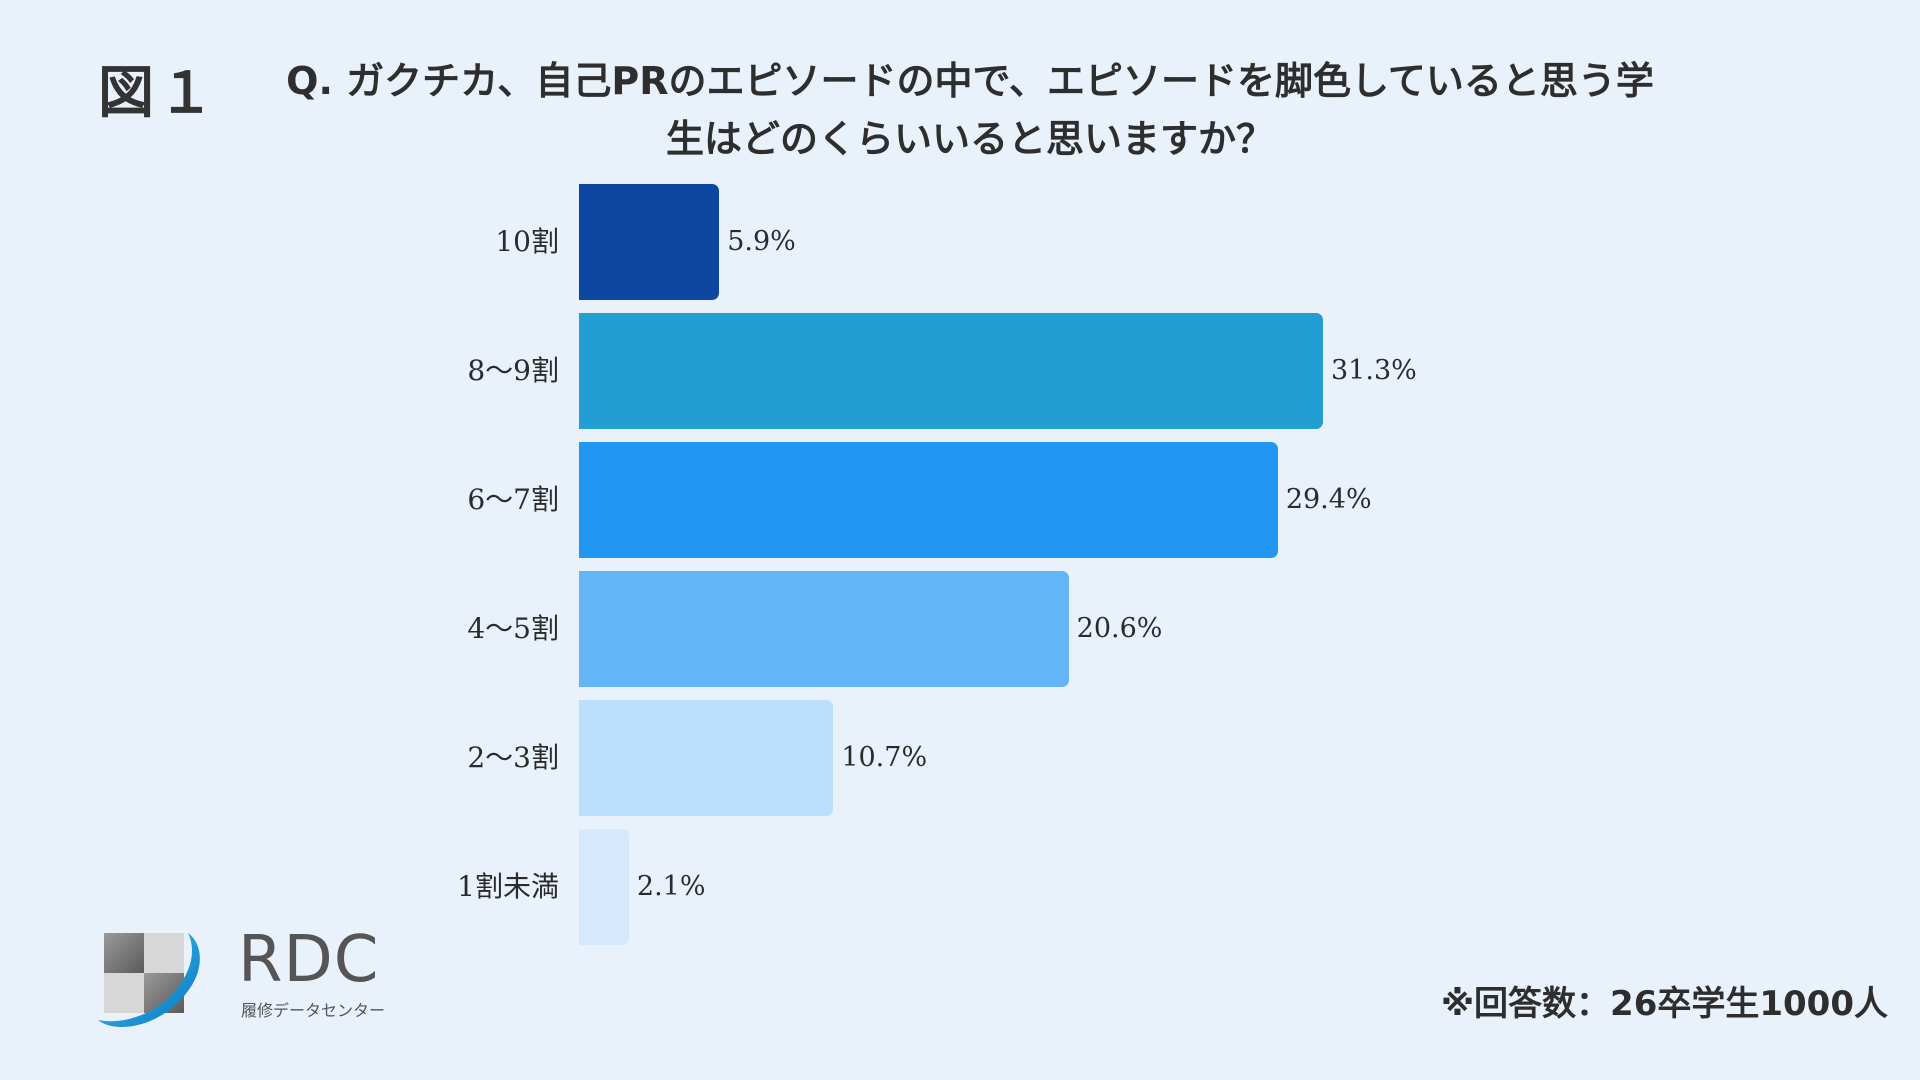  I want to click on value-label: 2.1%, so click(671, 886).